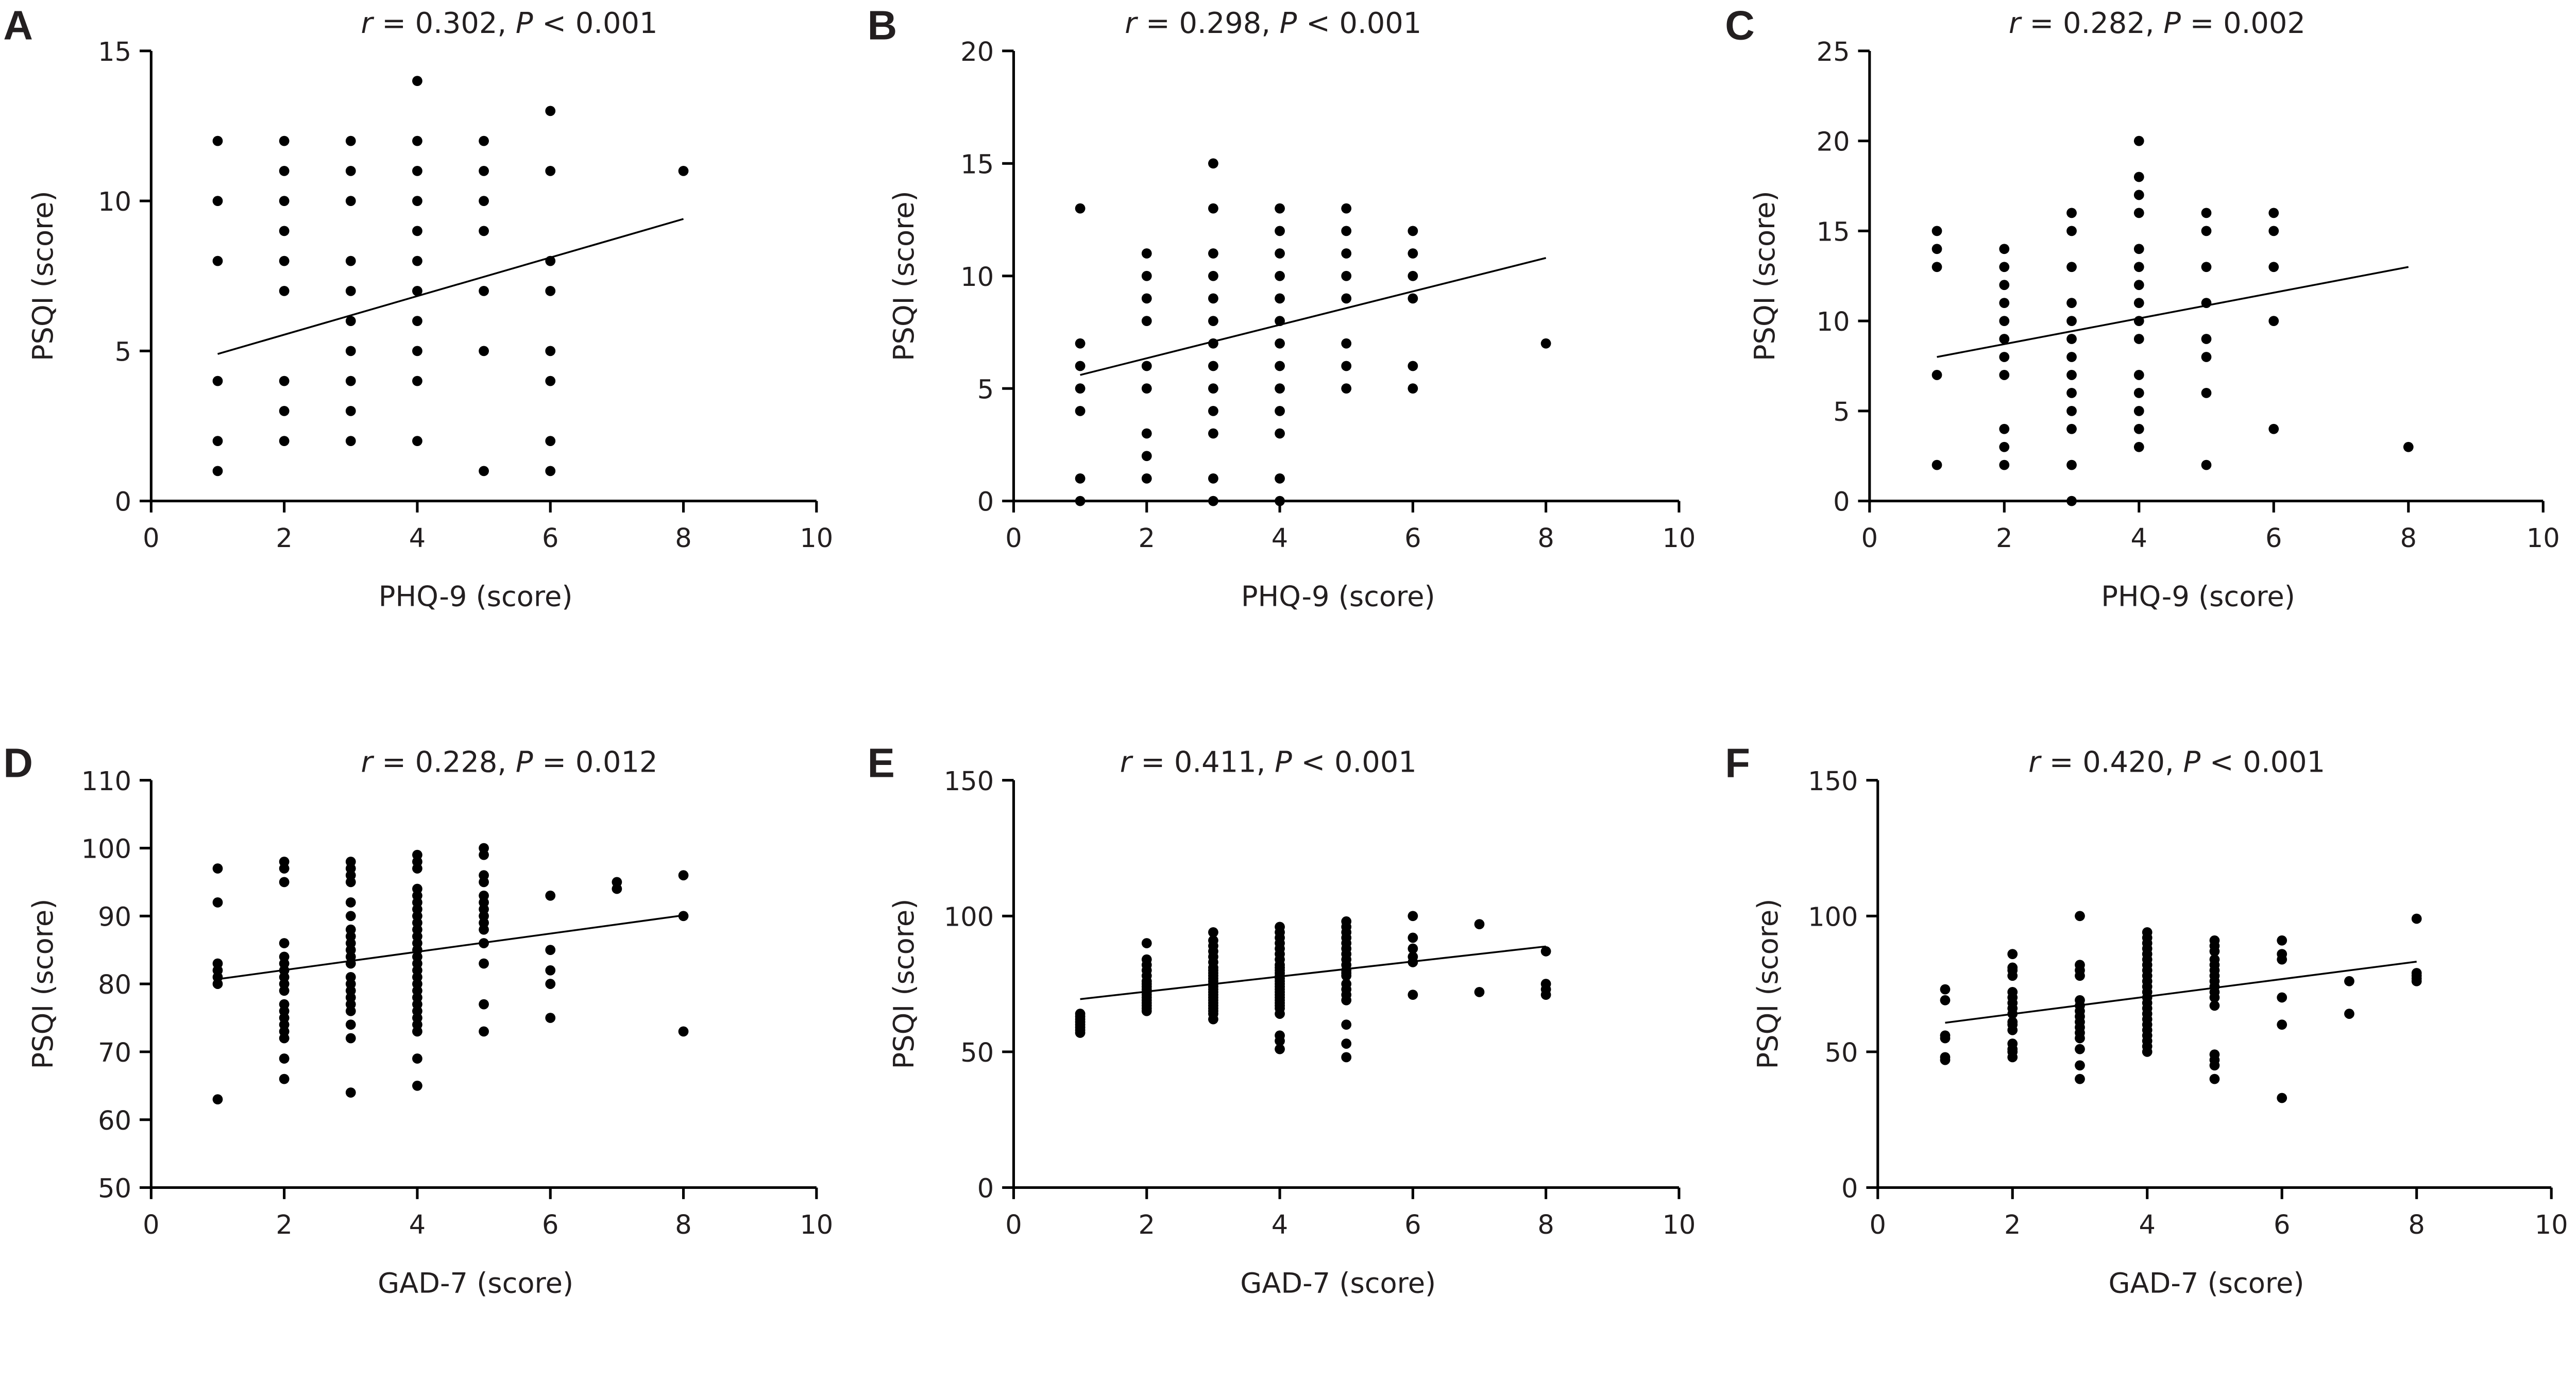  Describe the element at coordinates (2035, 763) in the screenshot. I see `title-part: r` at that location.